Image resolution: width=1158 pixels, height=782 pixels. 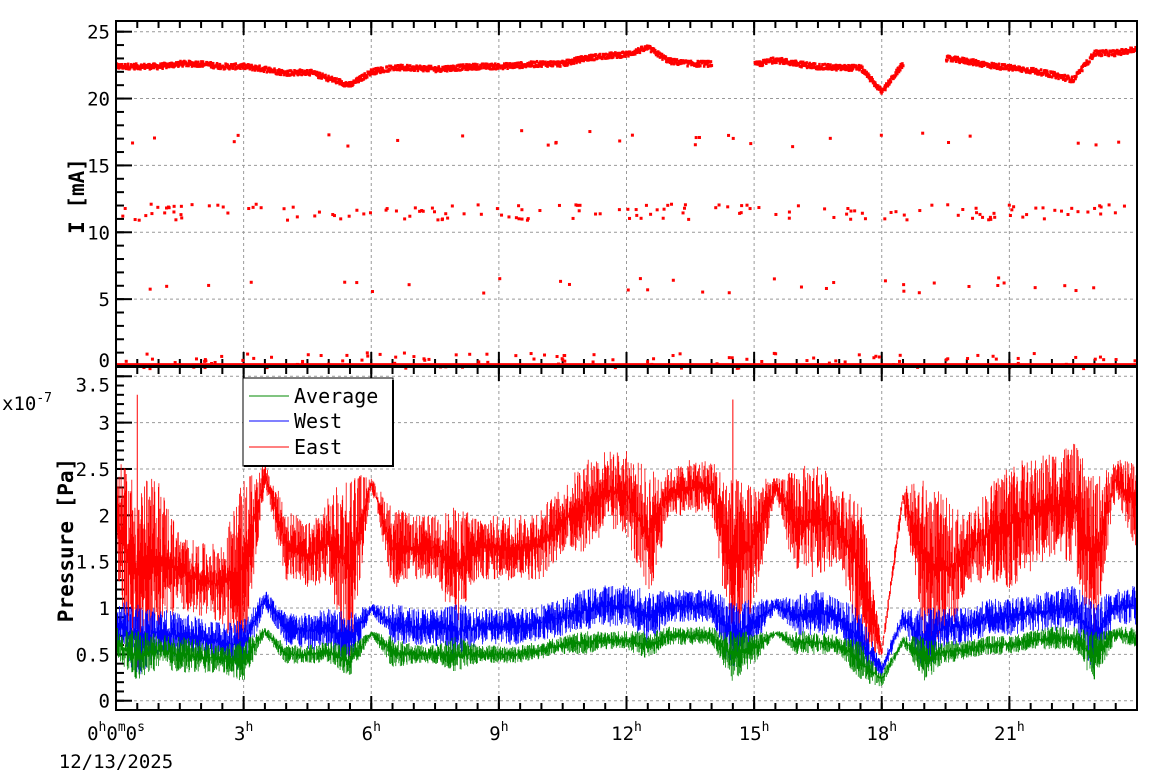 What do you see at coordinates (318, 447) in the screenshot?
I see `legend-east-label: East` at bounding box center [318, 447].